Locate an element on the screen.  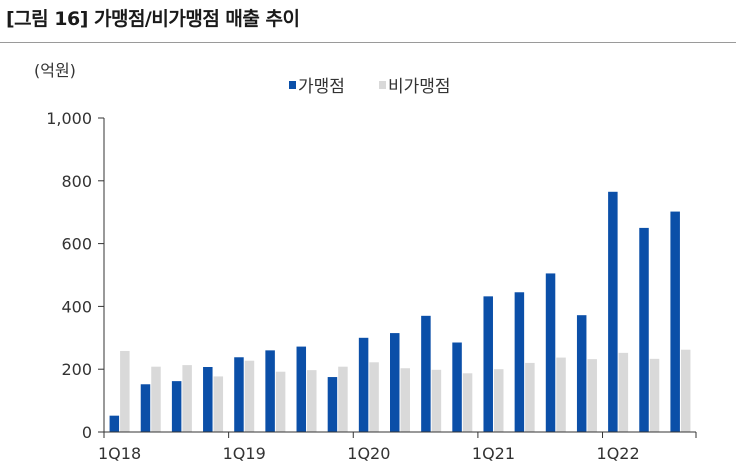
x-tick-label: 1Q18 is located at coordinates (119, 453).